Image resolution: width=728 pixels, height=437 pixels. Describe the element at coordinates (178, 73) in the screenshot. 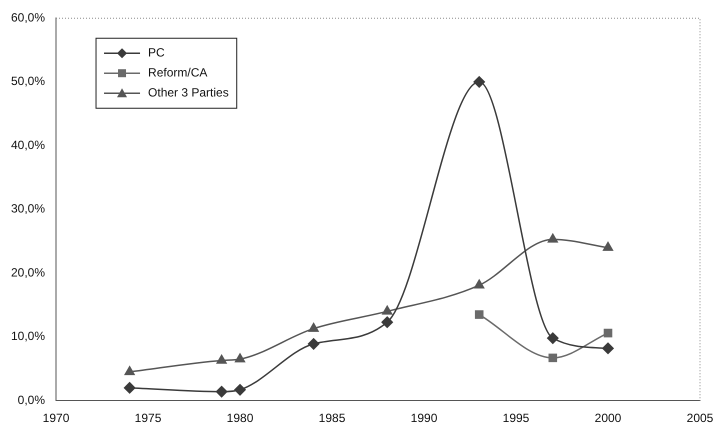

I see `legend-label: Reform/CA` at that location.